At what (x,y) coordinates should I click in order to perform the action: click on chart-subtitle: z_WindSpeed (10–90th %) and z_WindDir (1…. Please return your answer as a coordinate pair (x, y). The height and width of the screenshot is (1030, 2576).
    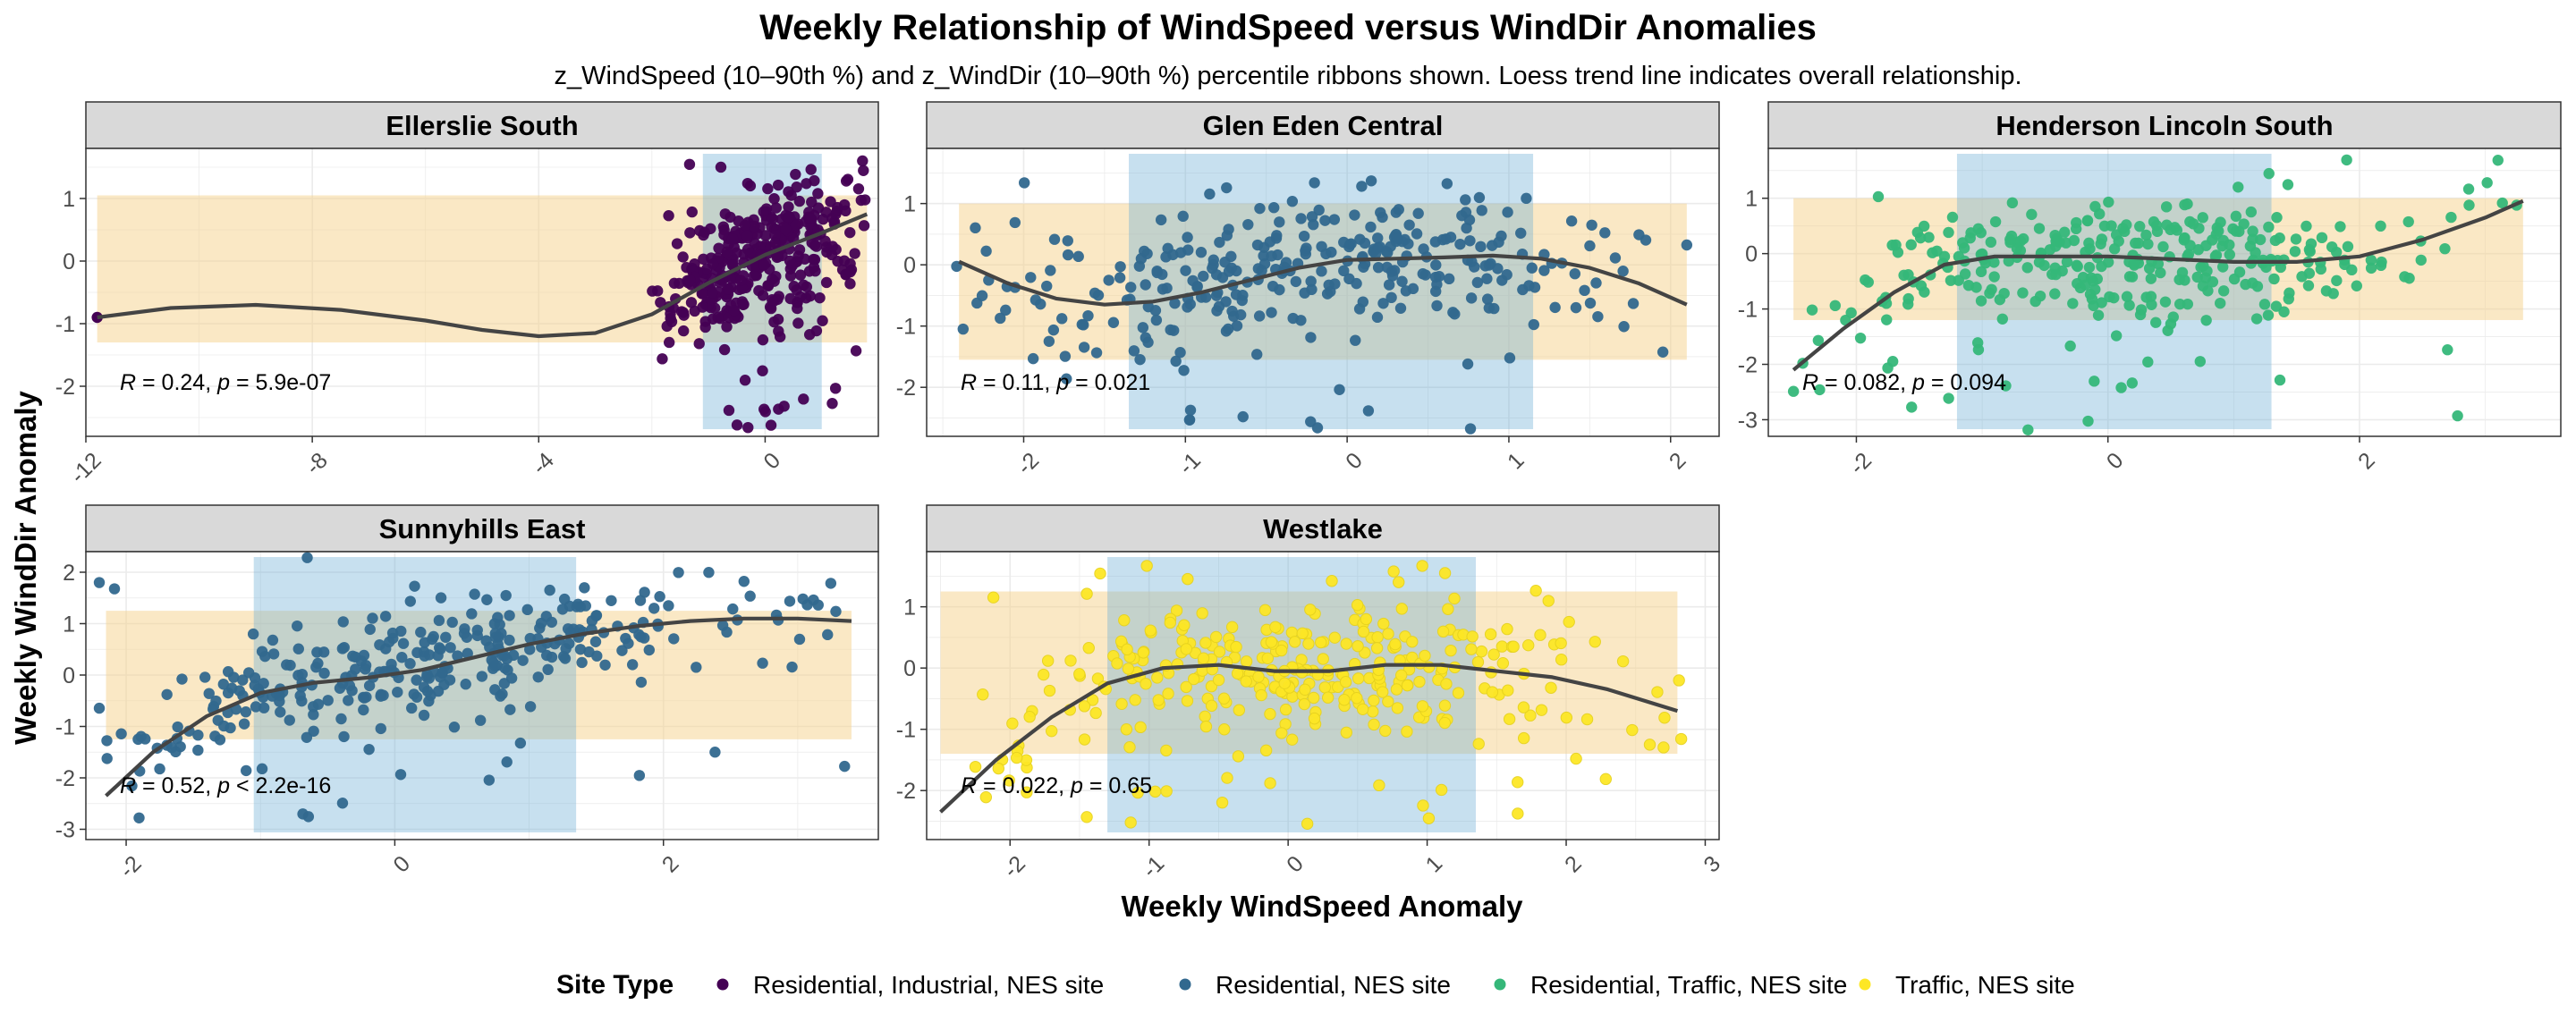
    Looking at the image, I should click on (1287, 76).